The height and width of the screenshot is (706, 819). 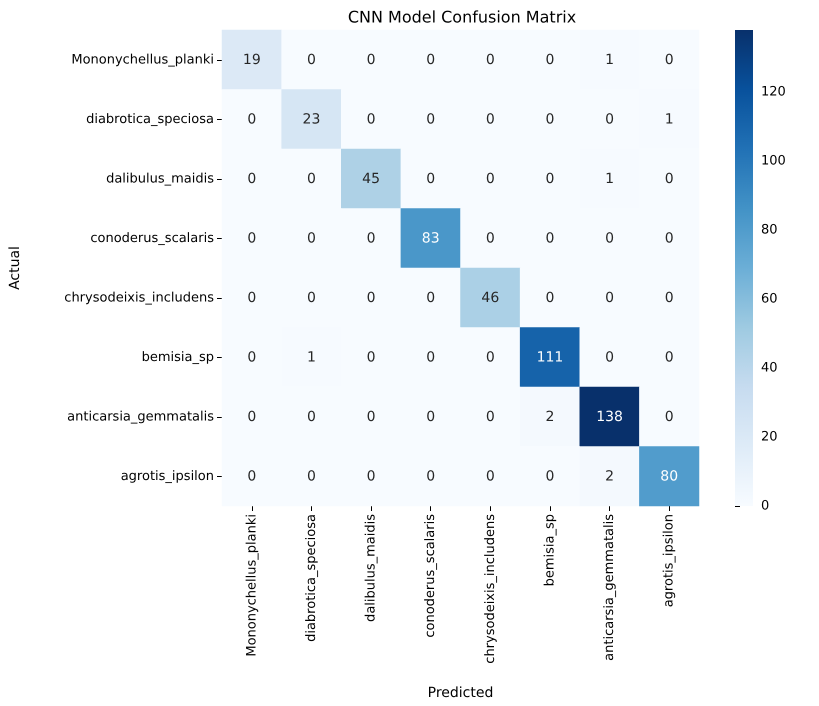 I want to click on color-bar-label: 100, so click(x=773, y=161).